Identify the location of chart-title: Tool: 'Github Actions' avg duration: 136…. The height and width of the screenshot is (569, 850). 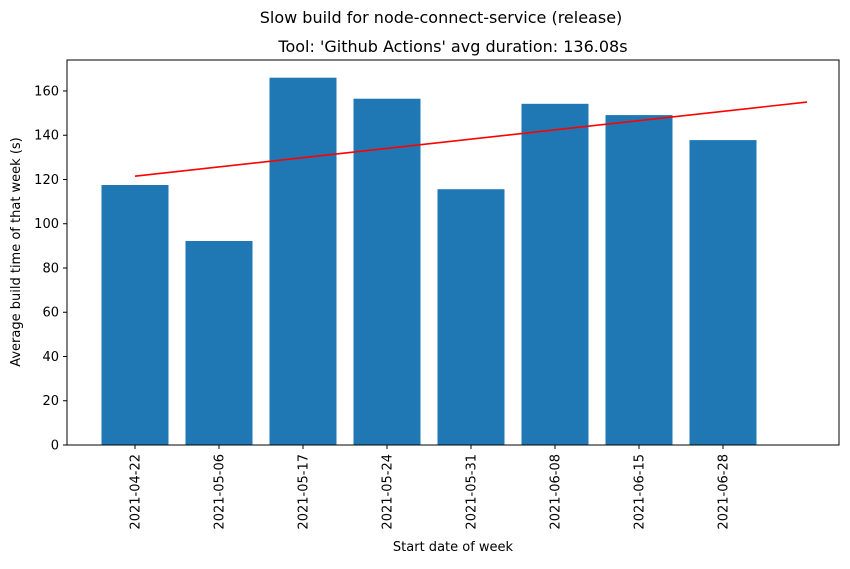
(452, 46).